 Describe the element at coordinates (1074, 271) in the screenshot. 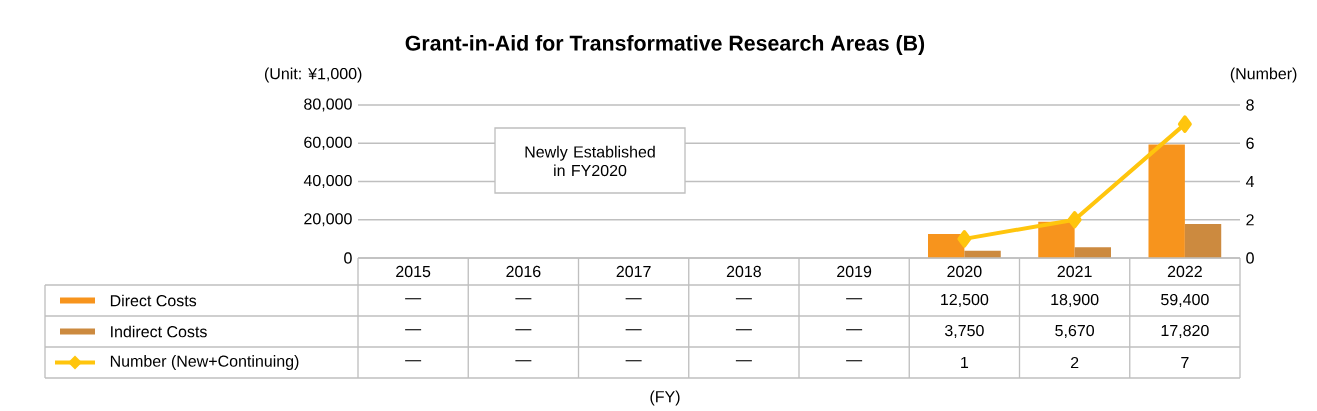

I see `x-tick-label: 2021` at that location.